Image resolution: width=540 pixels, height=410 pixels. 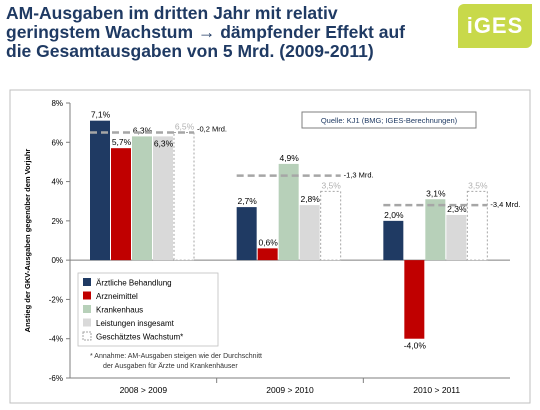 I want to click on source-text: Quelle: KJ1 (BMG; IGES-Berechnungen), so click(x=389, y=120).